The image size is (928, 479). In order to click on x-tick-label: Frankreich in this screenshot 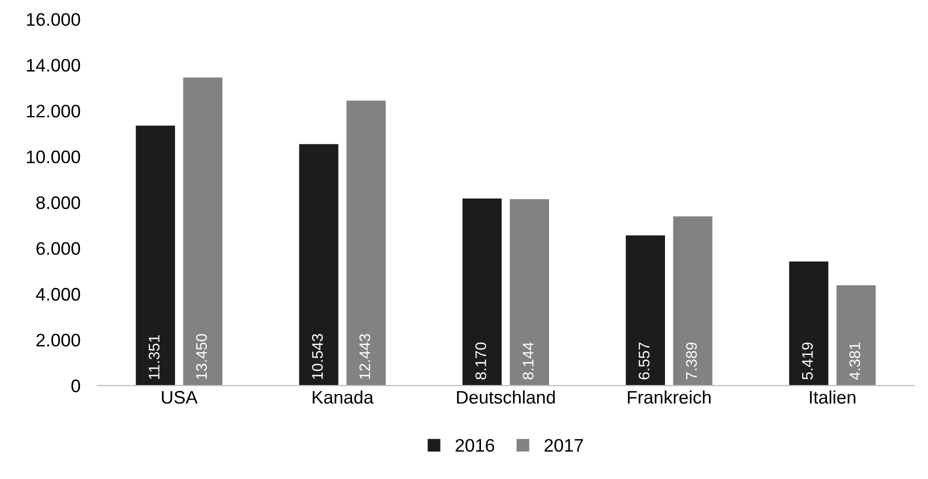, I will do `click(669, 397)`.